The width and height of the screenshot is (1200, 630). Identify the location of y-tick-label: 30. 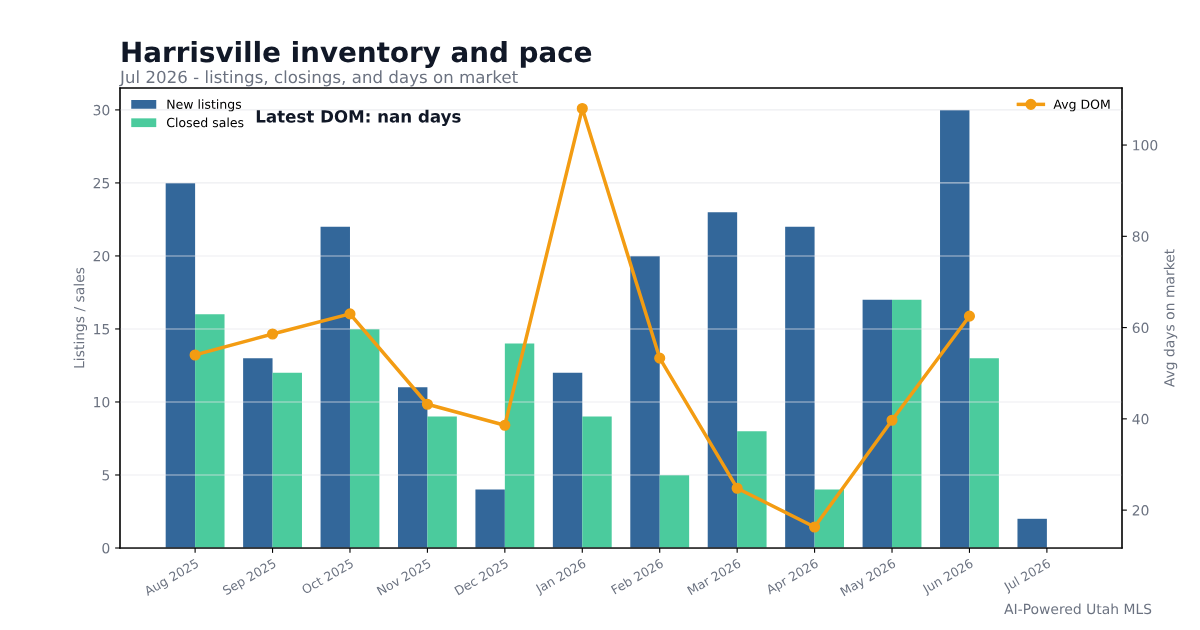
(101, 110).